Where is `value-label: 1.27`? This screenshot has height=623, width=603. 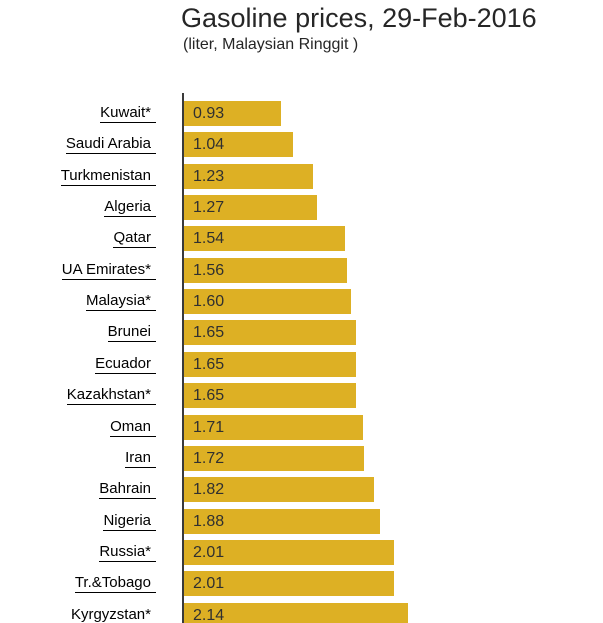 value-label: 1.27 is located at coordinates (209, 207).